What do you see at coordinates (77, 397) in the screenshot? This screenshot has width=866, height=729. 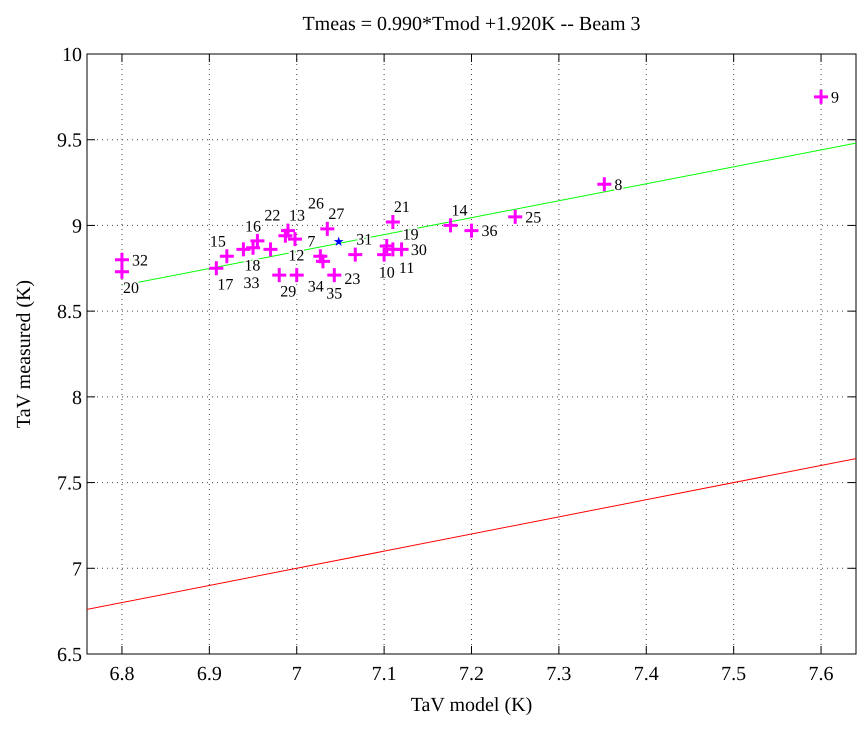 I see `y-tick-label: 8` at bounding box center [77, 397].